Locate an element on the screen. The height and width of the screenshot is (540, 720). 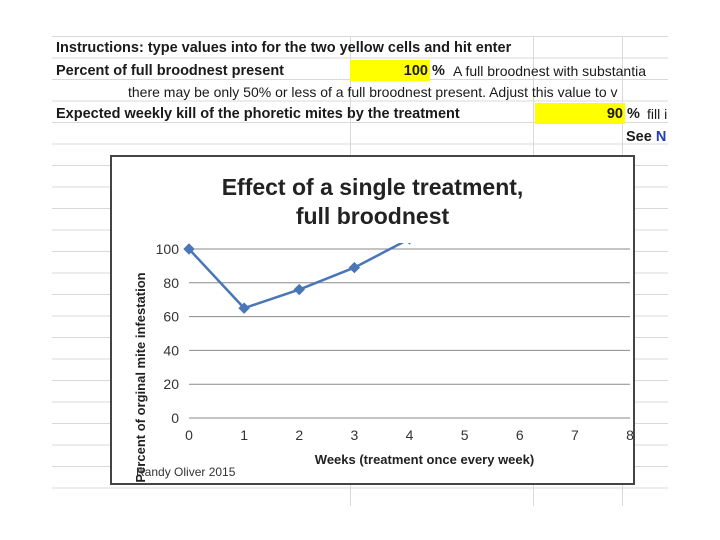
x-tick-label: 6 is located at coordinates (520, 435).